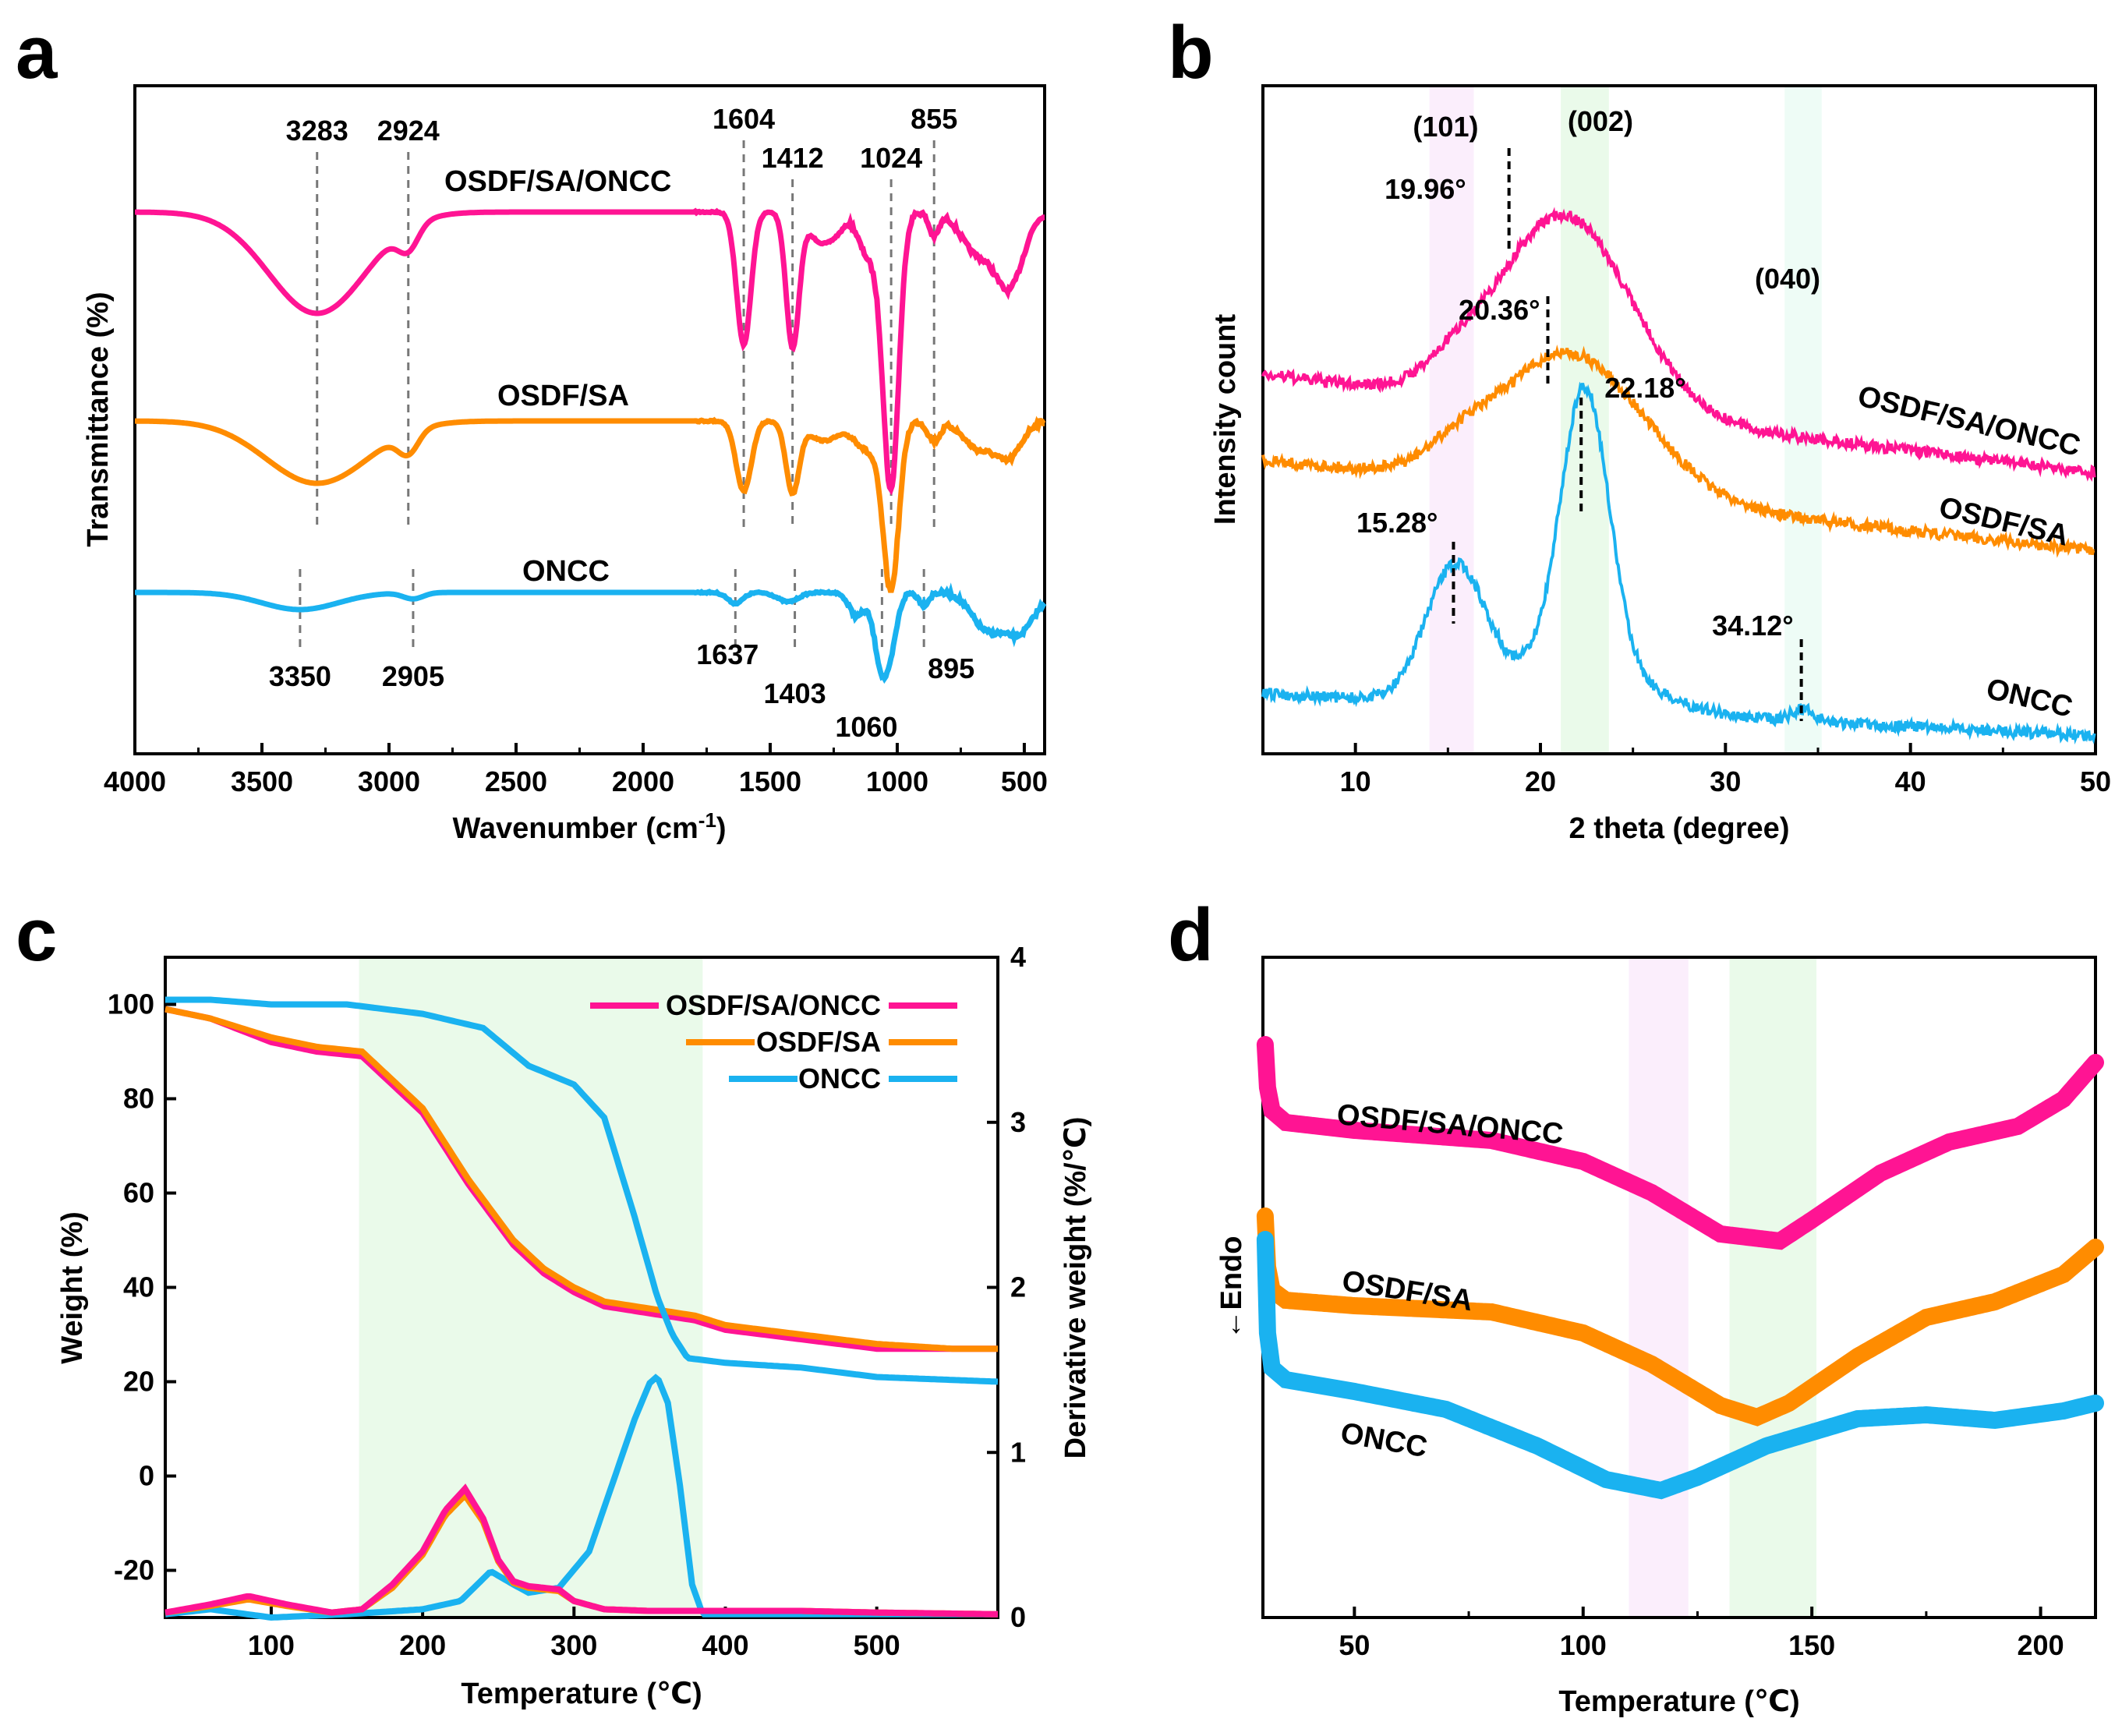 The width and height of the screenshot is (2122, 1736). What do you see at coordinates (531, 1287) in the screenshot?
I see `highlight-band-c` at bounding box center [531, 1287].